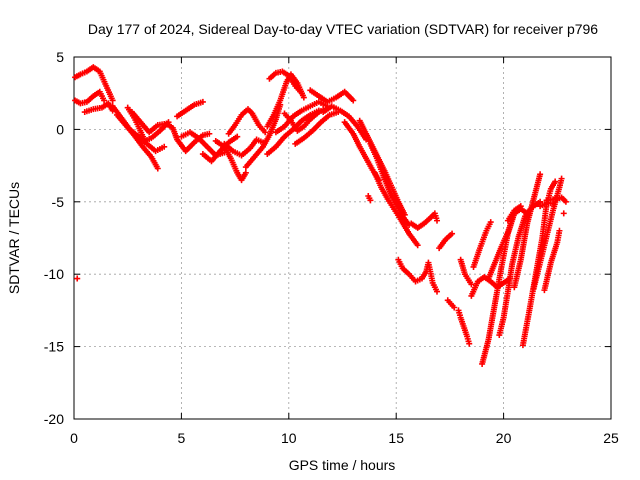  Describe the element at coordinates (54, 238) in the screenshot. I see `y-tick-labels: 5 0 -5 -10 -15 -20` at that location.